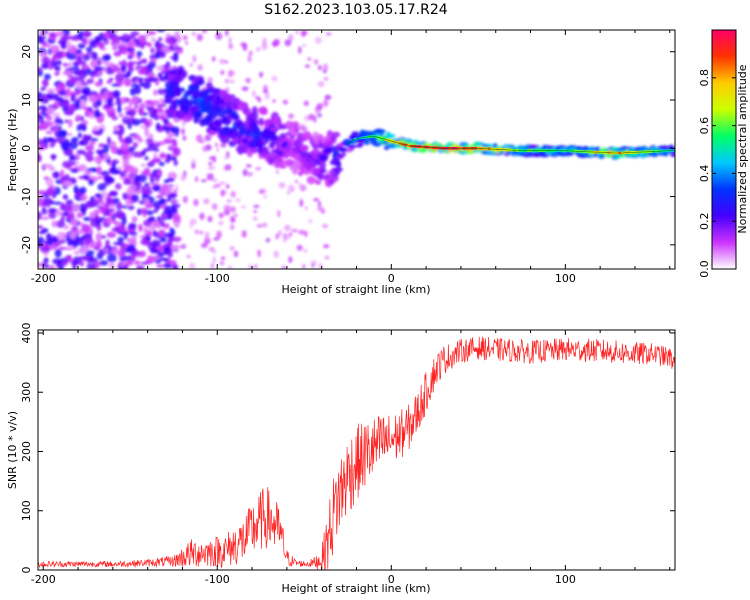  What do you see at coordinates (704, 269) in the screenshot?
I see `colorbar-tick-label: 0.0` at bounding box center [704, 269].